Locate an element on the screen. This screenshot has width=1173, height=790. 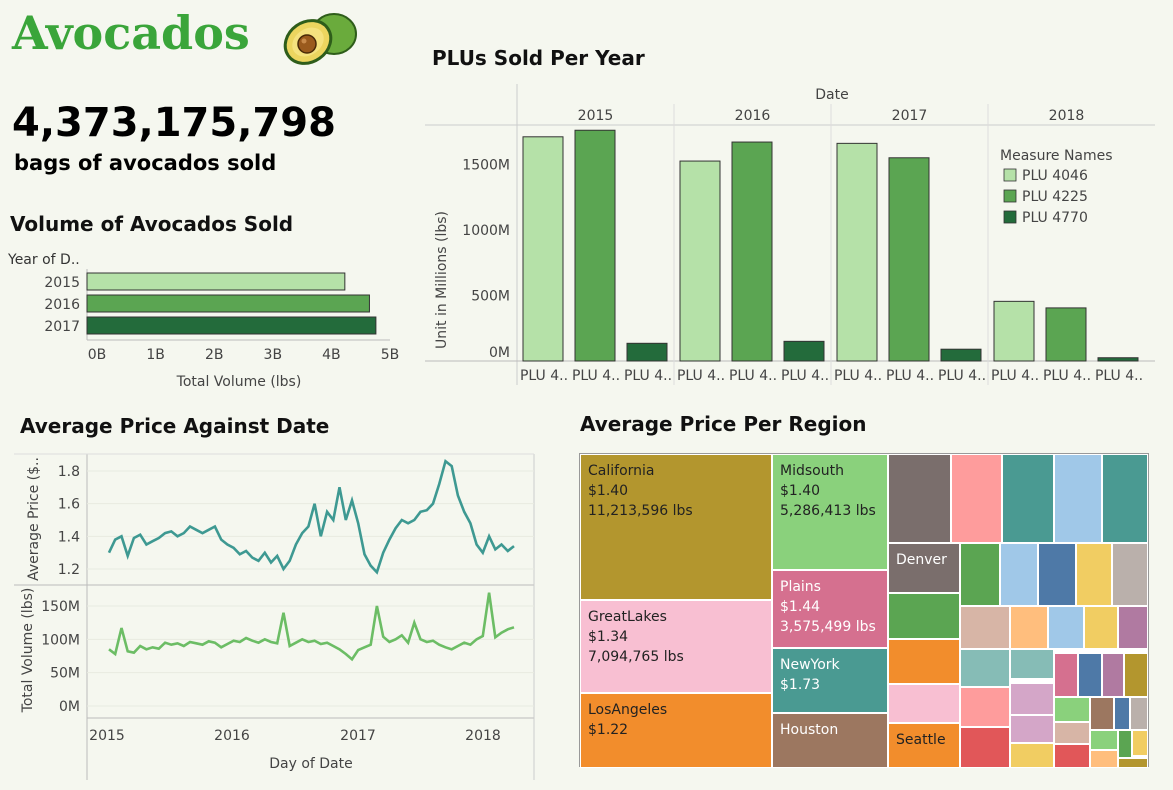
price-tick-label: 1.2 is located at coordinates (69, 570).